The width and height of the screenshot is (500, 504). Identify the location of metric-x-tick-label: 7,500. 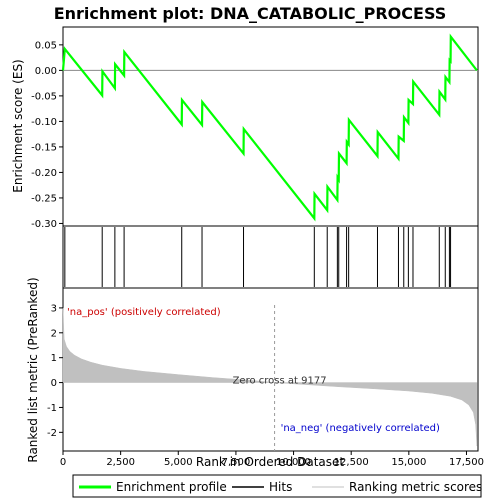
(236, 462).